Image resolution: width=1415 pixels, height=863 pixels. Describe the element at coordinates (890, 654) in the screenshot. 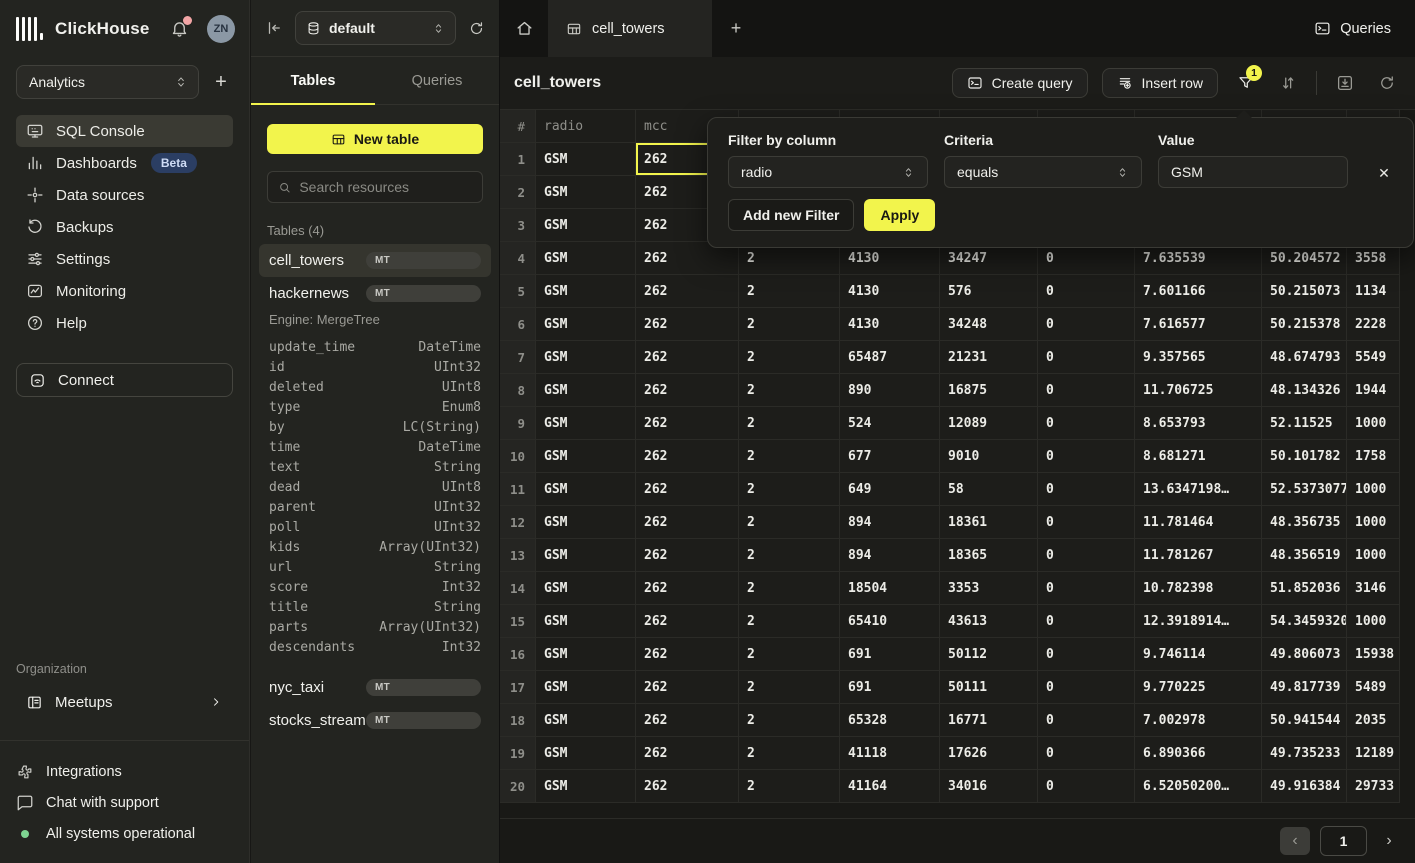

I see `grid-cell: 691` at that location.